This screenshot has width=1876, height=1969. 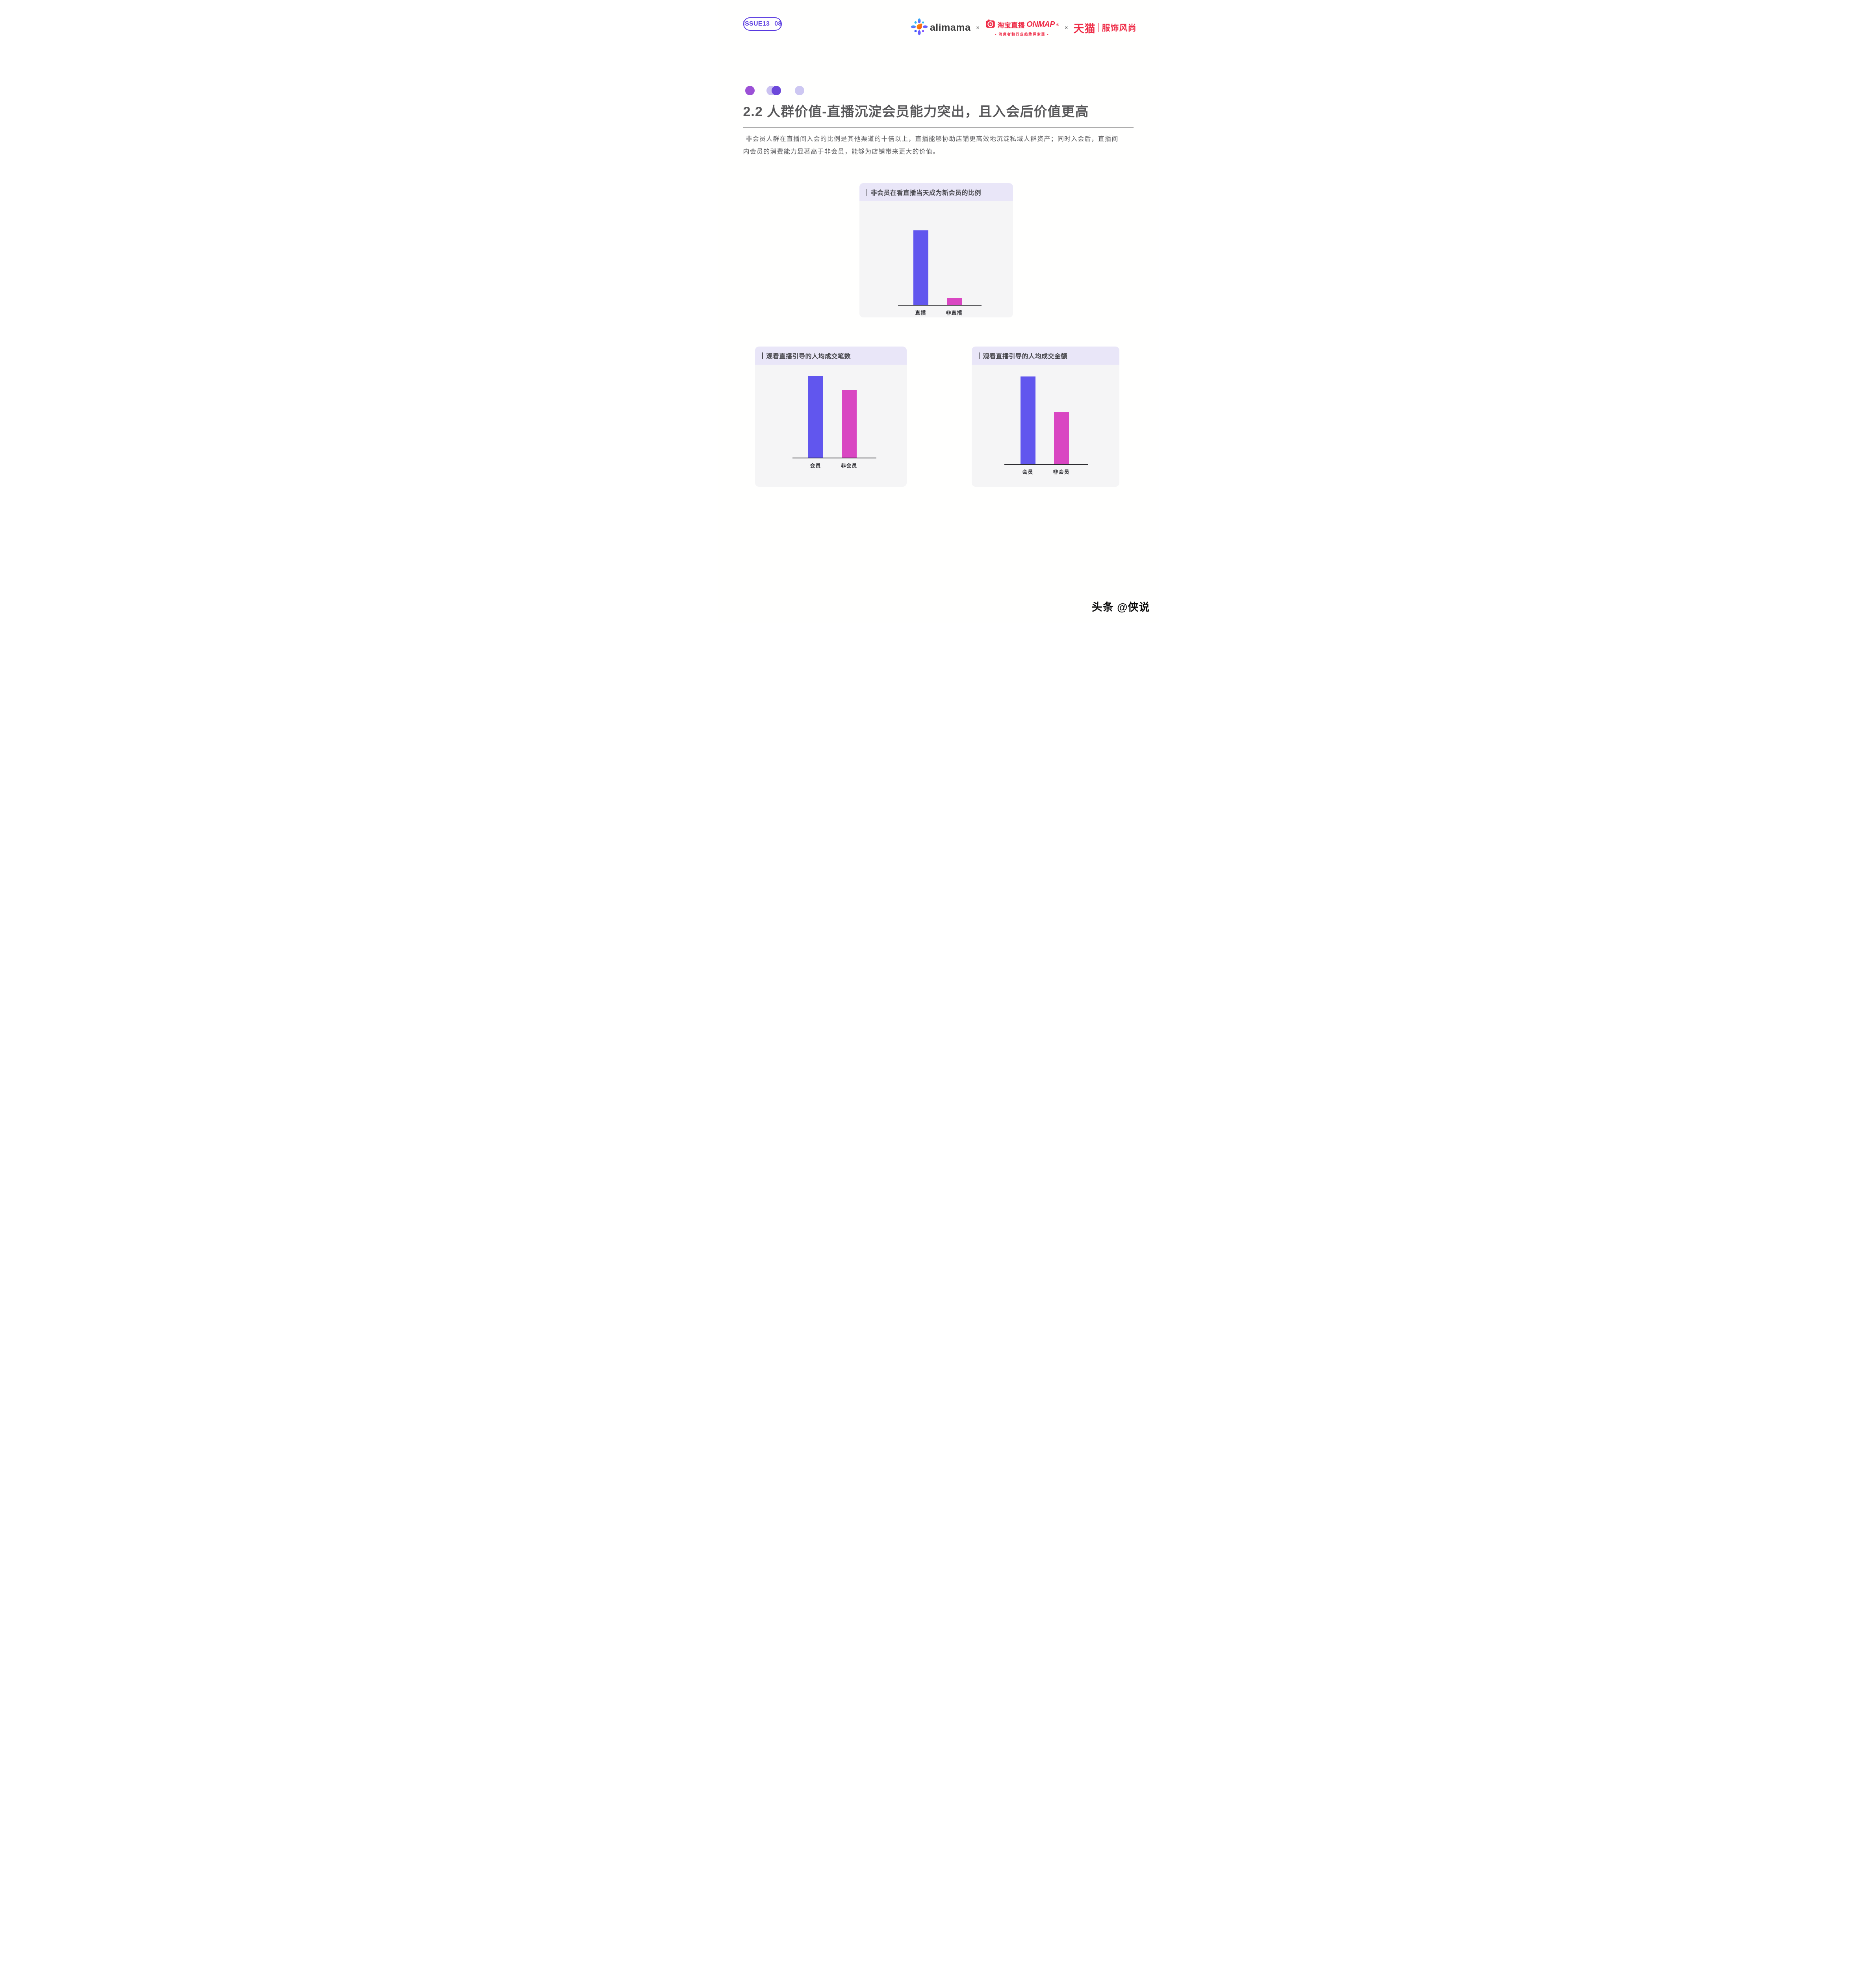 I want to click on taobao-live-play-icon, so click(x=990, y=25).